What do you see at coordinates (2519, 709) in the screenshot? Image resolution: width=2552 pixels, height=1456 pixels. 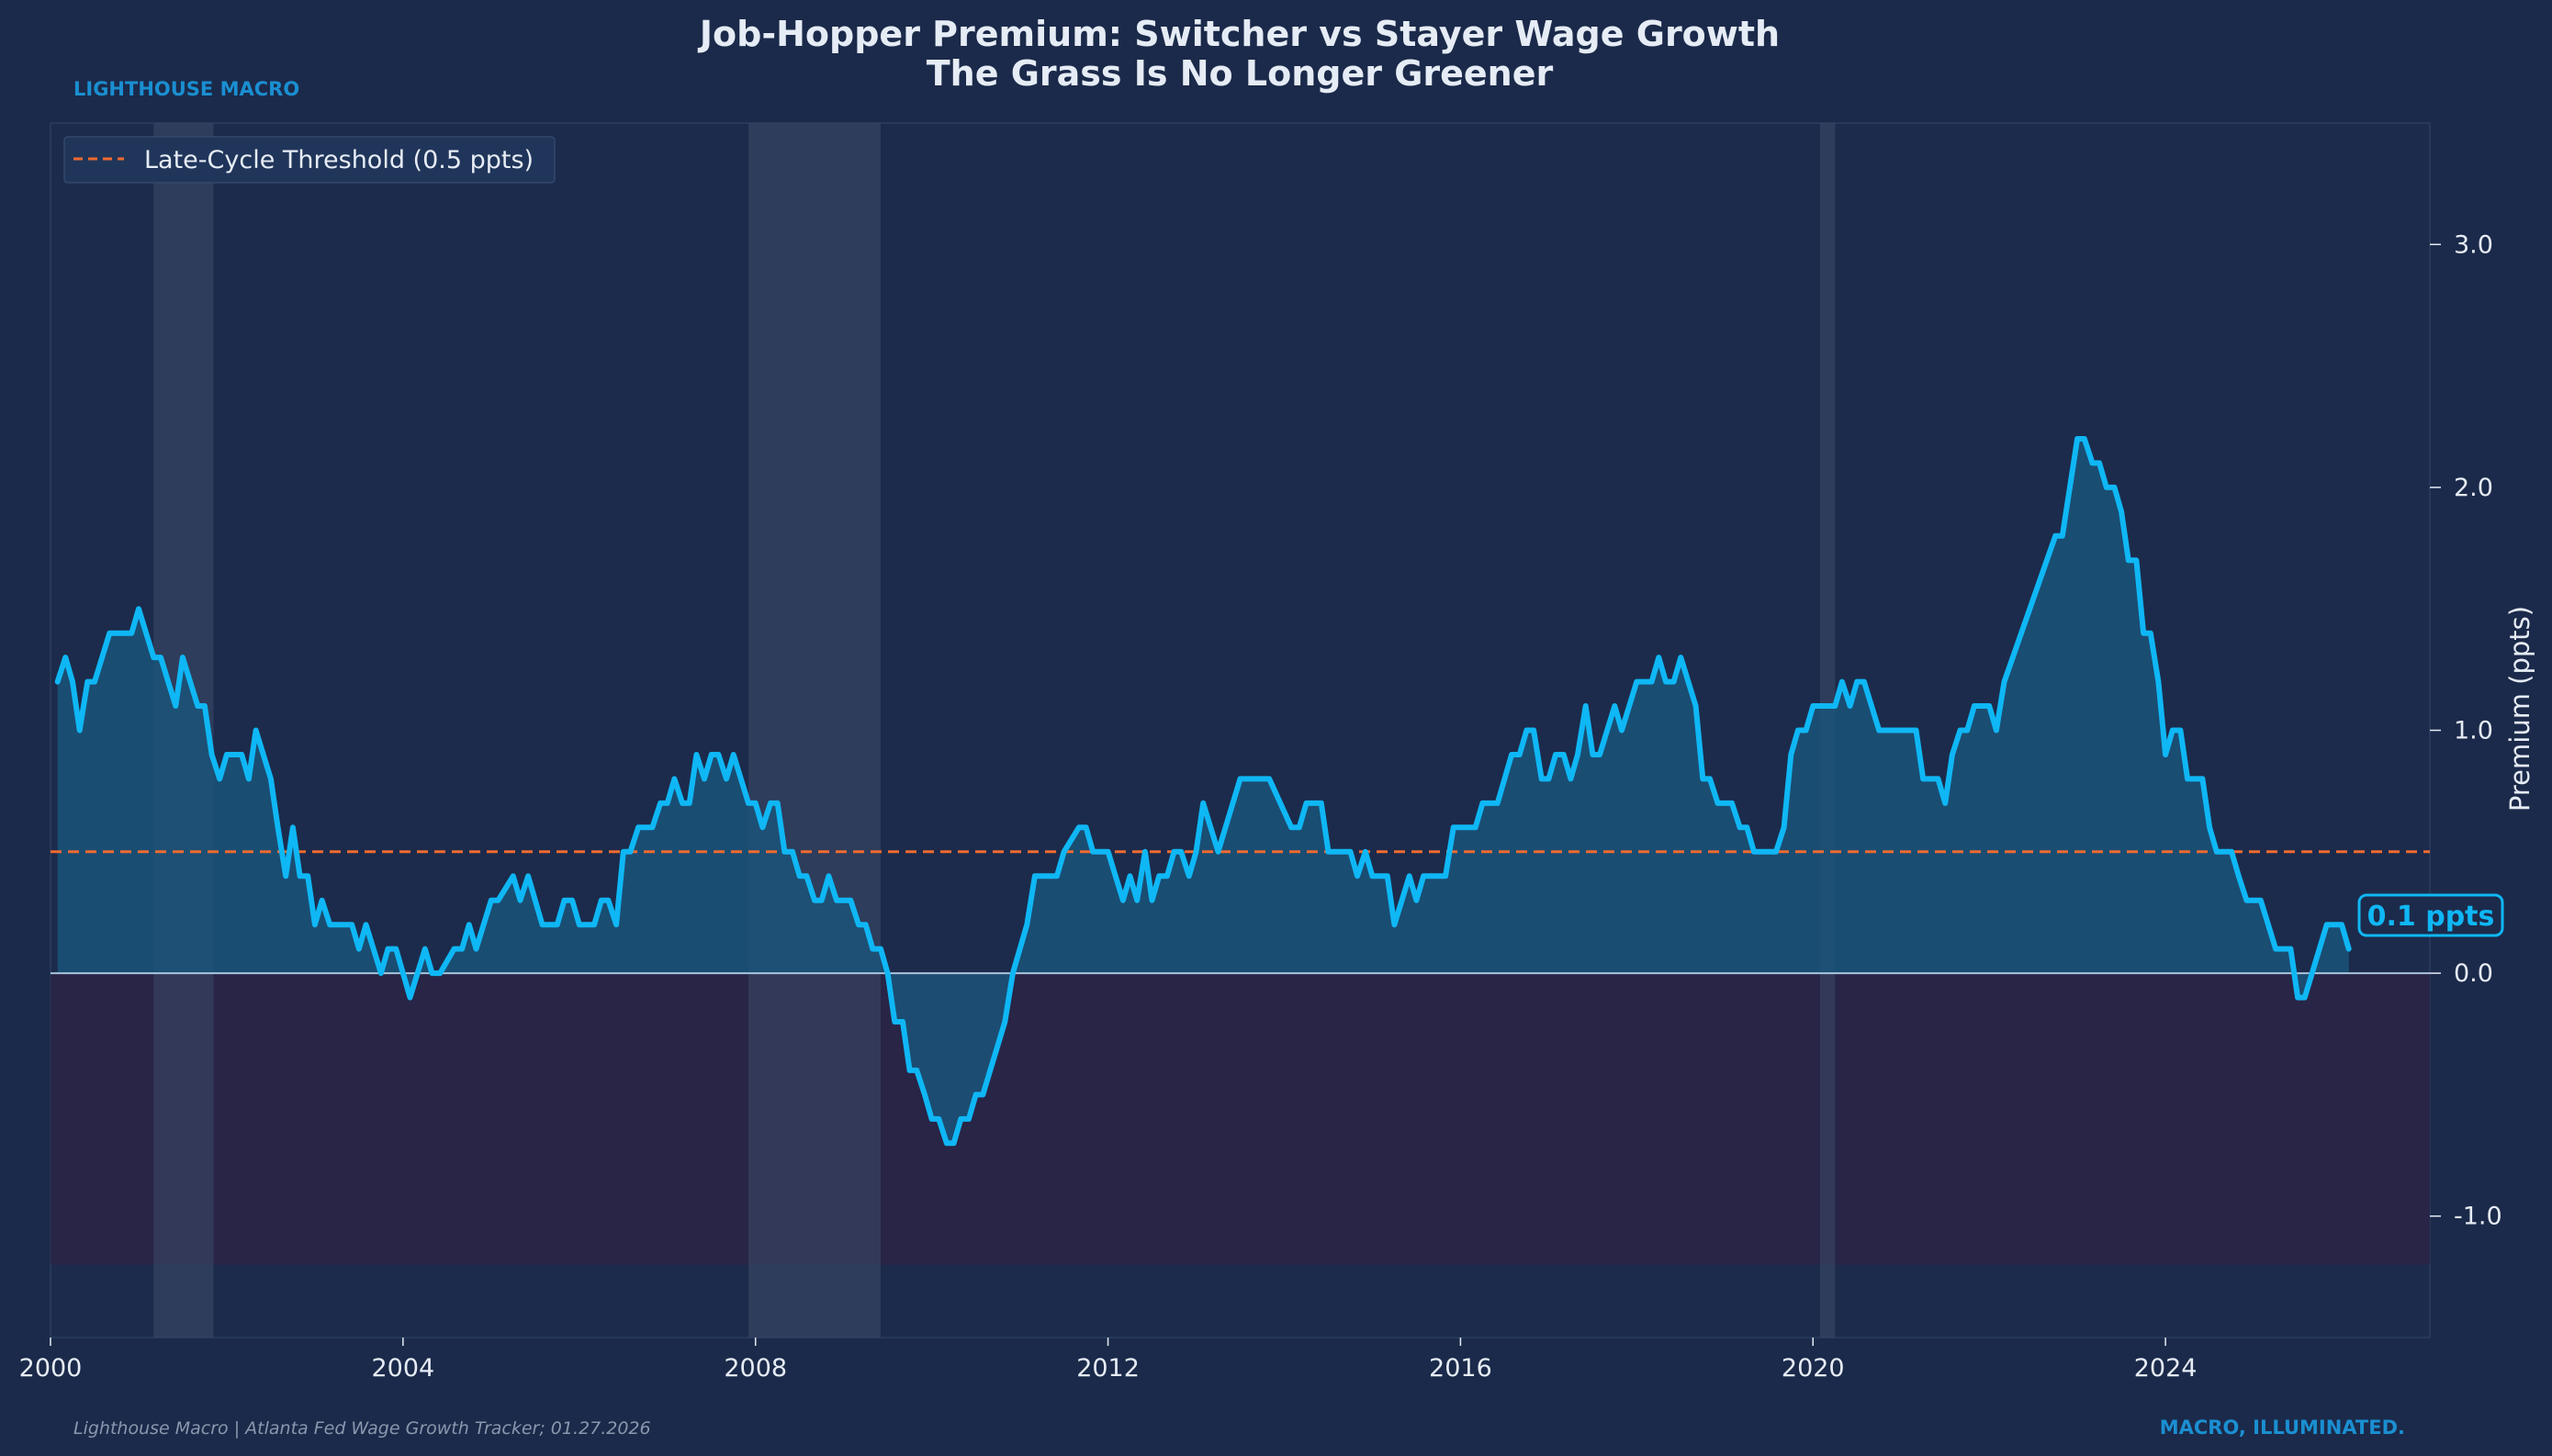 I see `y-axis-label: Premium (ppts)` at bounding box center [2519, 709].